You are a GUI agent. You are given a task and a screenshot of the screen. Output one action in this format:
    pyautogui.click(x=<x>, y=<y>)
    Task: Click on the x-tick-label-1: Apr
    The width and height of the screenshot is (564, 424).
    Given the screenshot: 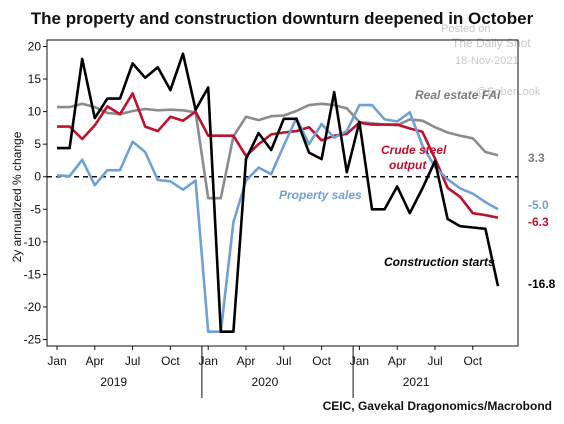 What is the action you would take?
    pyautogui.click(x=94, y=361)
    